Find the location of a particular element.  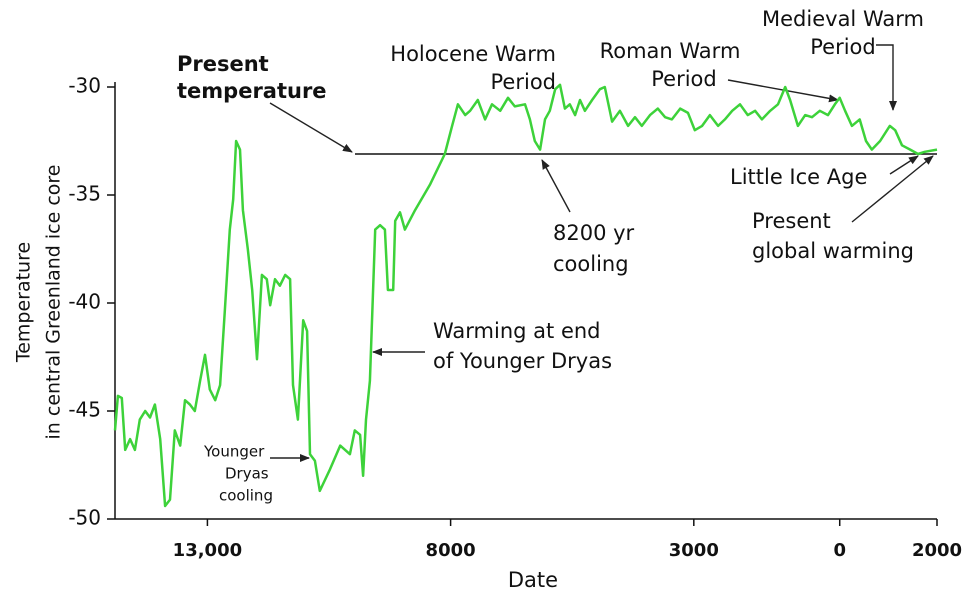

annotation: Holocene Warm is located at coordinates (473, 54).